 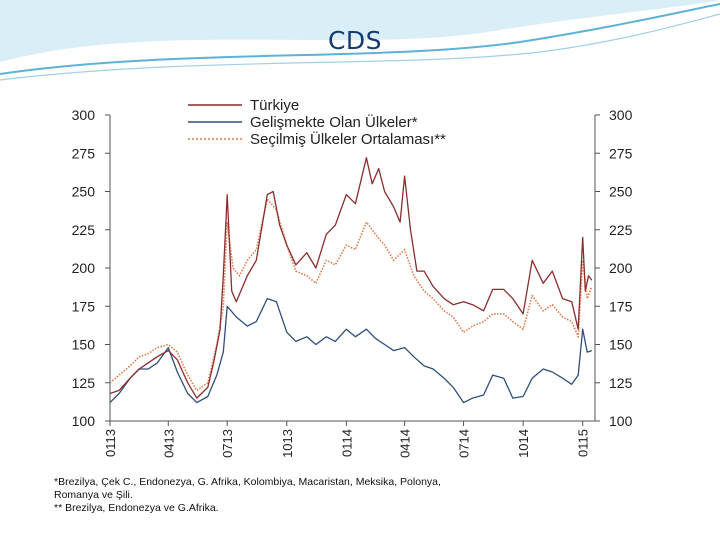 What do you see at coordinates (621, 192) in the screenshot?
I see `y-tick-label-right: 250` at bounding box center [621, 192].